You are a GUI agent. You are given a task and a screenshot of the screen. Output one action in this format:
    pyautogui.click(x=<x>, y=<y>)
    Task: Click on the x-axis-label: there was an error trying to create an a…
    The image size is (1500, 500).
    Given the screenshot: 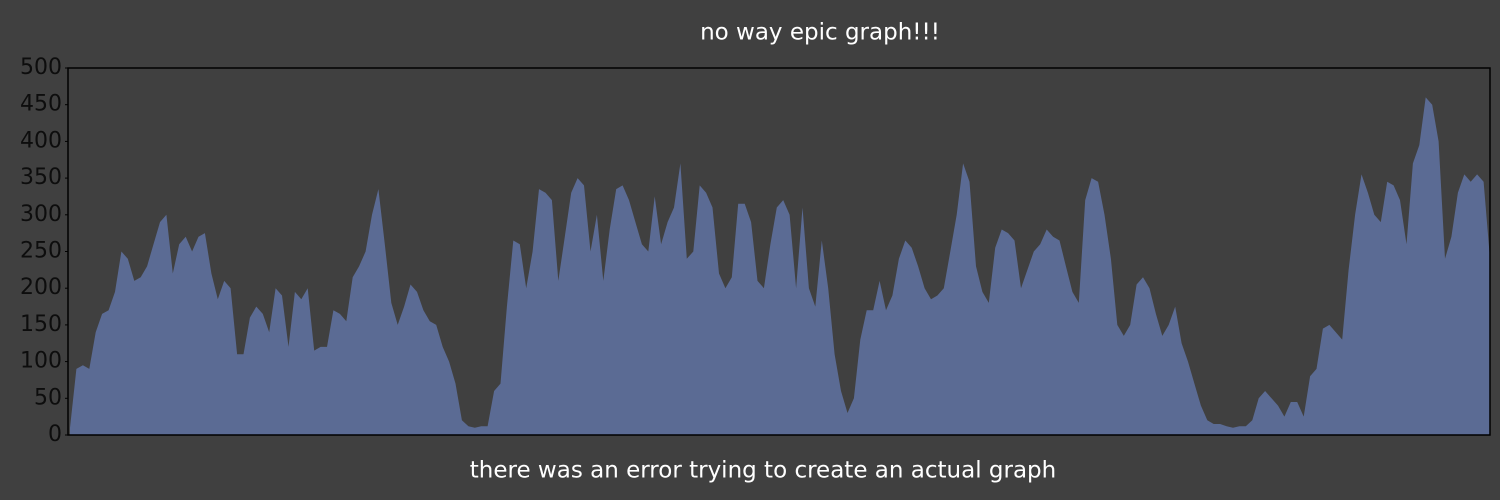 What is the action you would take?
    pyautogui.click(x=763, y=471)
    